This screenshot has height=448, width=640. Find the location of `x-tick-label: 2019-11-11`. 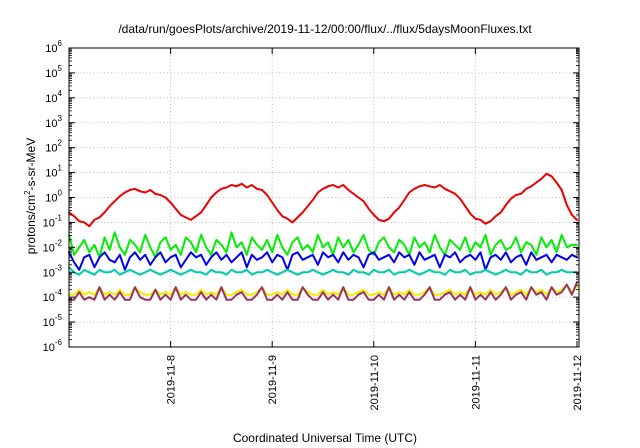

x-tick-label: 2019-11-11 is located at coordinates (476, 382).